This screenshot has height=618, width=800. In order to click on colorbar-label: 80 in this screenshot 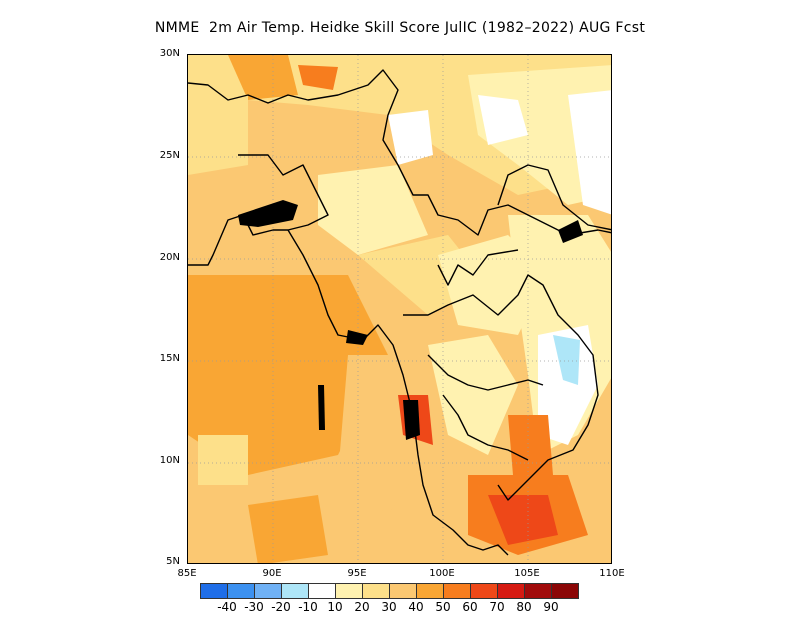, I will do `click(524, 607)`.